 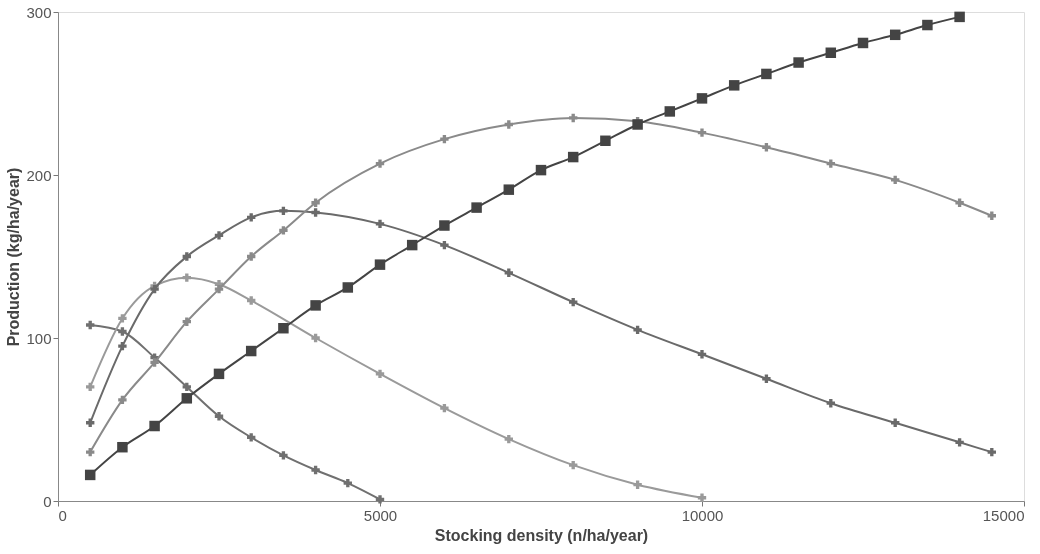 What do you see at coordinates (39, 338) in the screenshot?
I see `y-tick-label: 100` at bounding box center [39, 338].